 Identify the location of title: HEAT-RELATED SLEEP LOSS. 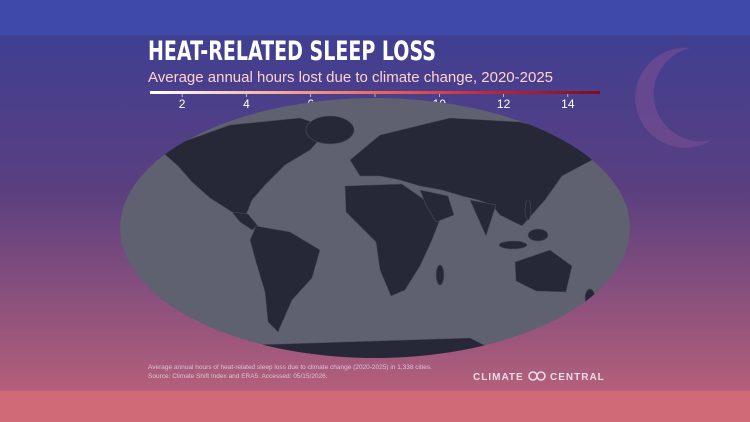
(292, 51).